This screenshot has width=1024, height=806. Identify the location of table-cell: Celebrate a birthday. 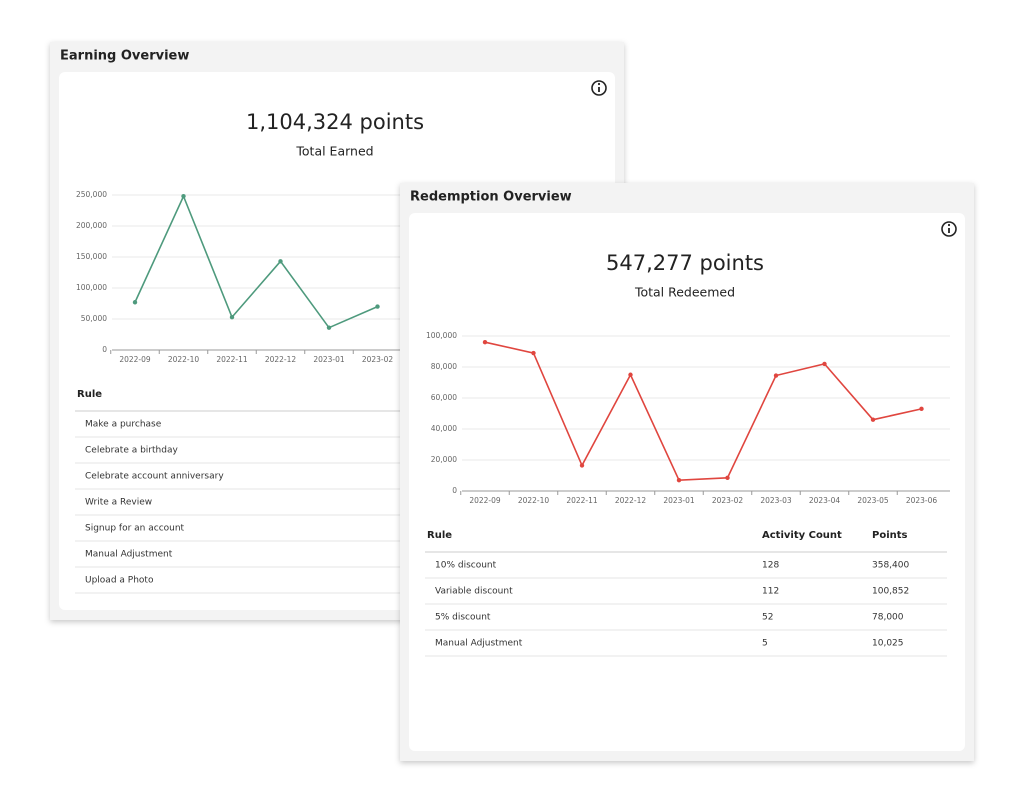
(131, 451).